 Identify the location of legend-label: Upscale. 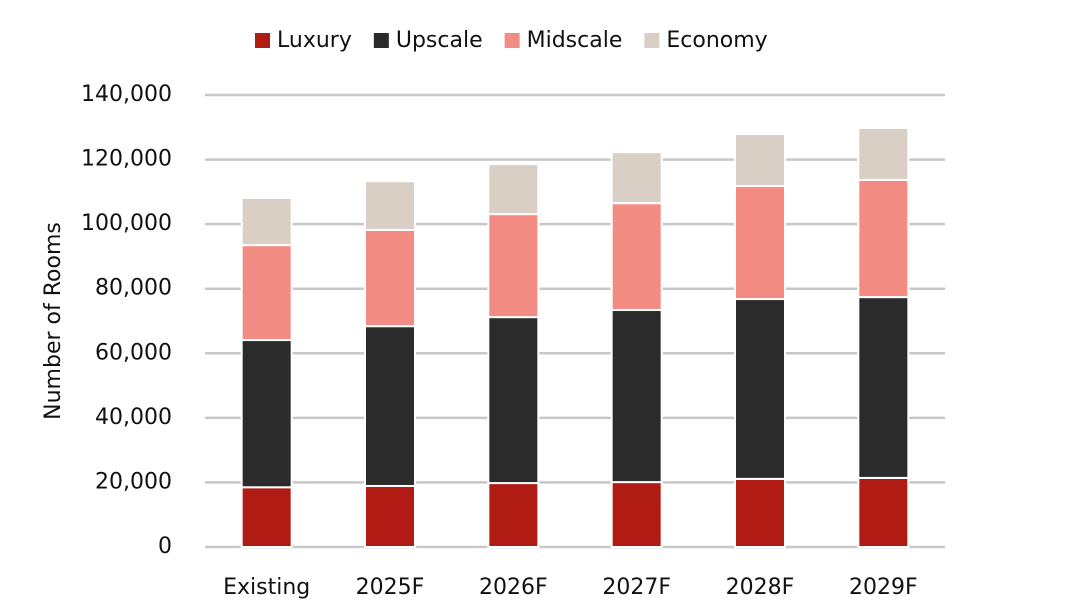
(439, 40).